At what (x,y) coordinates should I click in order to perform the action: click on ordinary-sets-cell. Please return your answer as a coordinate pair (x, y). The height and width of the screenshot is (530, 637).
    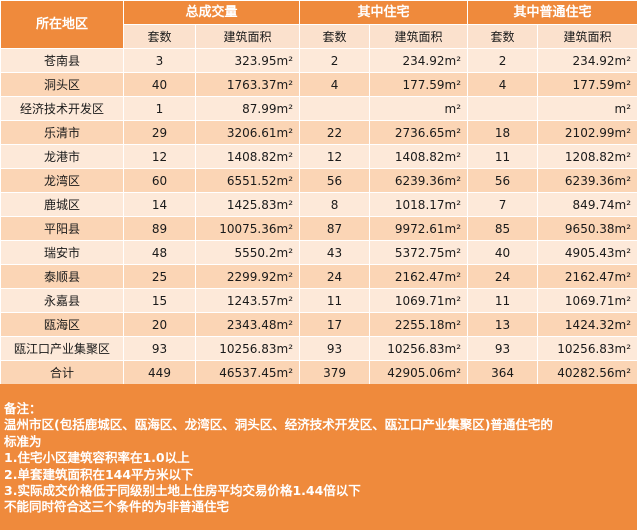
    Looking at the image, I should click on (503, 108).